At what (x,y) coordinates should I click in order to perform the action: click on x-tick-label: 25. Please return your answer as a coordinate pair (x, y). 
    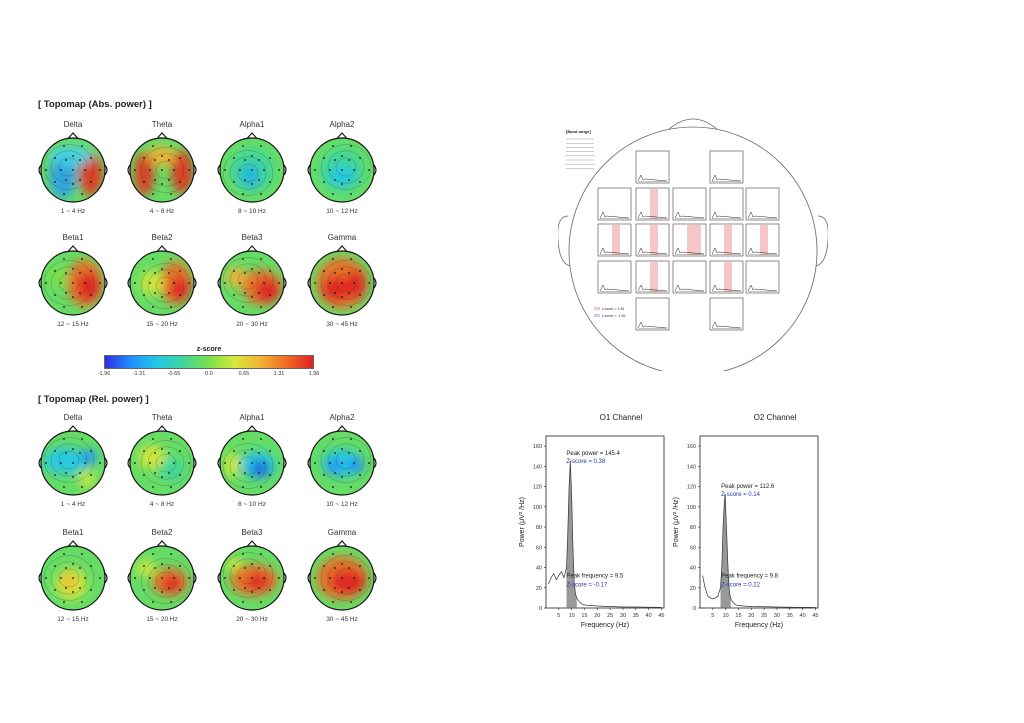
    Looking at the image, I should click on (610, 616).